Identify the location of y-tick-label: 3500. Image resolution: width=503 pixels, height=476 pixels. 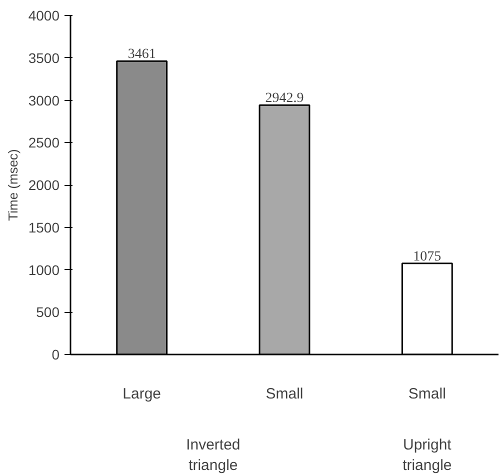
(44, 58).